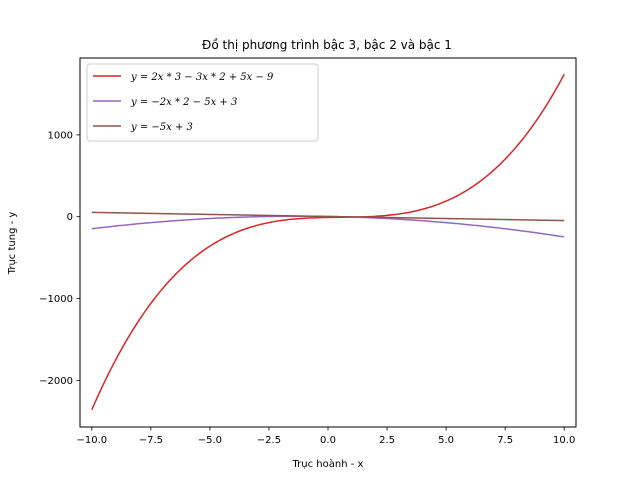 The image size is (640, 480). What do you see at coordinates (269, 440) in the screenshot?
I see `x-tick-label: −2.5` at bounding box center [269, 440].